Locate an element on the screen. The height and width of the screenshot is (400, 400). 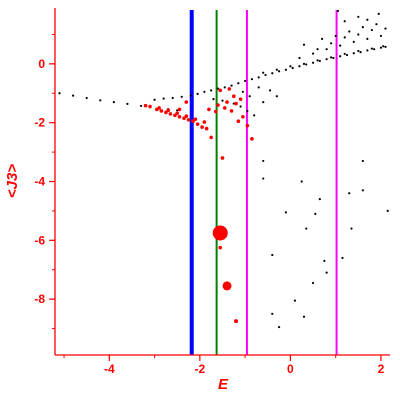
x-tick-label: 2 is located at coordinates (381, 369).